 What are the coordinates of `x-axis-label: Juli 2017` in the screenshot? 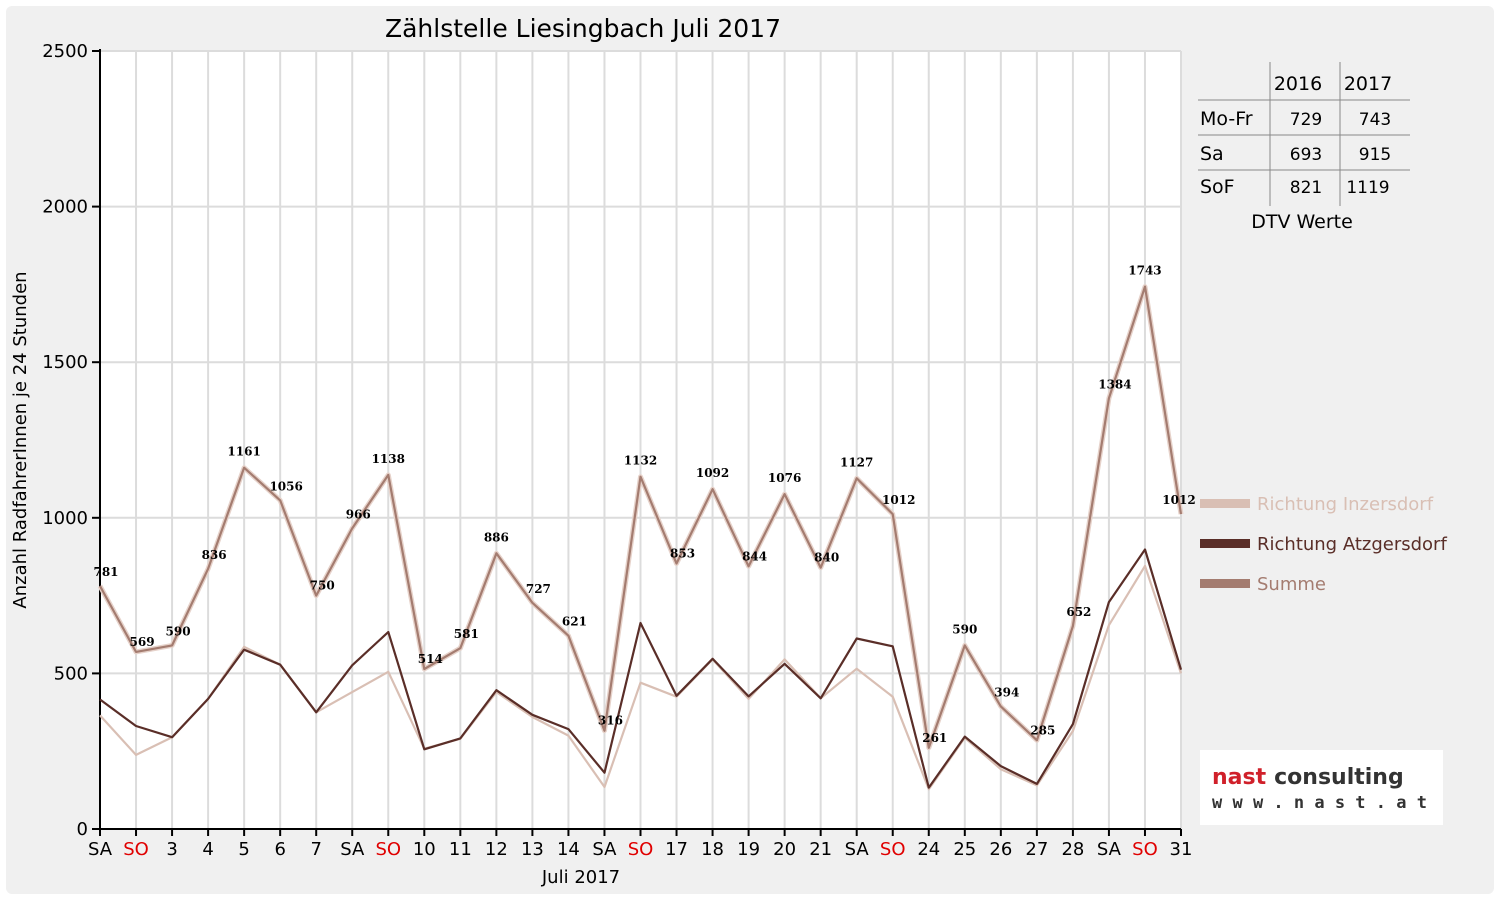 It's located at (580, 877).